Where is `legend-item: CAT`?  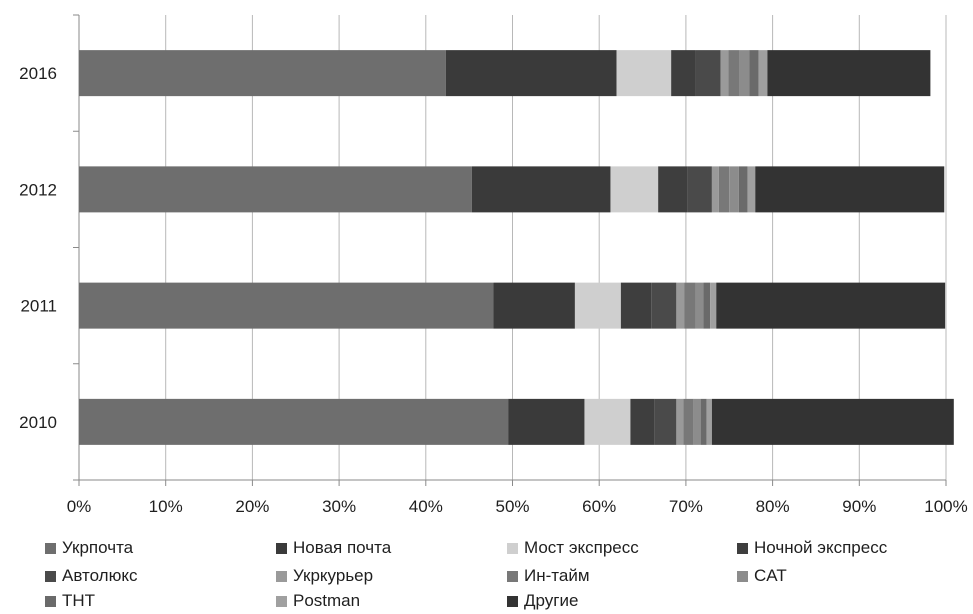
legend-item: CAT is located at coordinates (762, 576).